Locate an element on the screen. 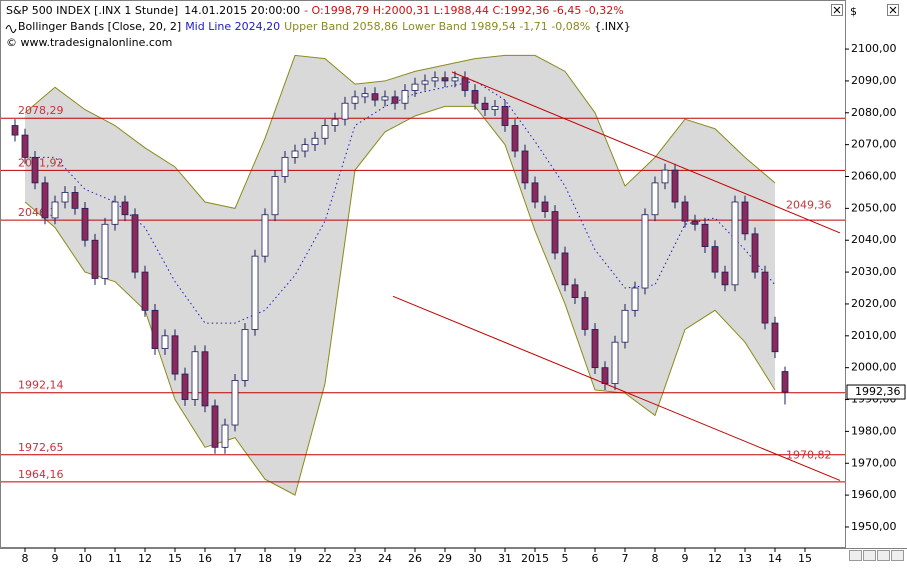 The image size is (907, 569). indicator-name: Bollinger Bands [Close, 20, 2] is located at coordinates (99, 26).